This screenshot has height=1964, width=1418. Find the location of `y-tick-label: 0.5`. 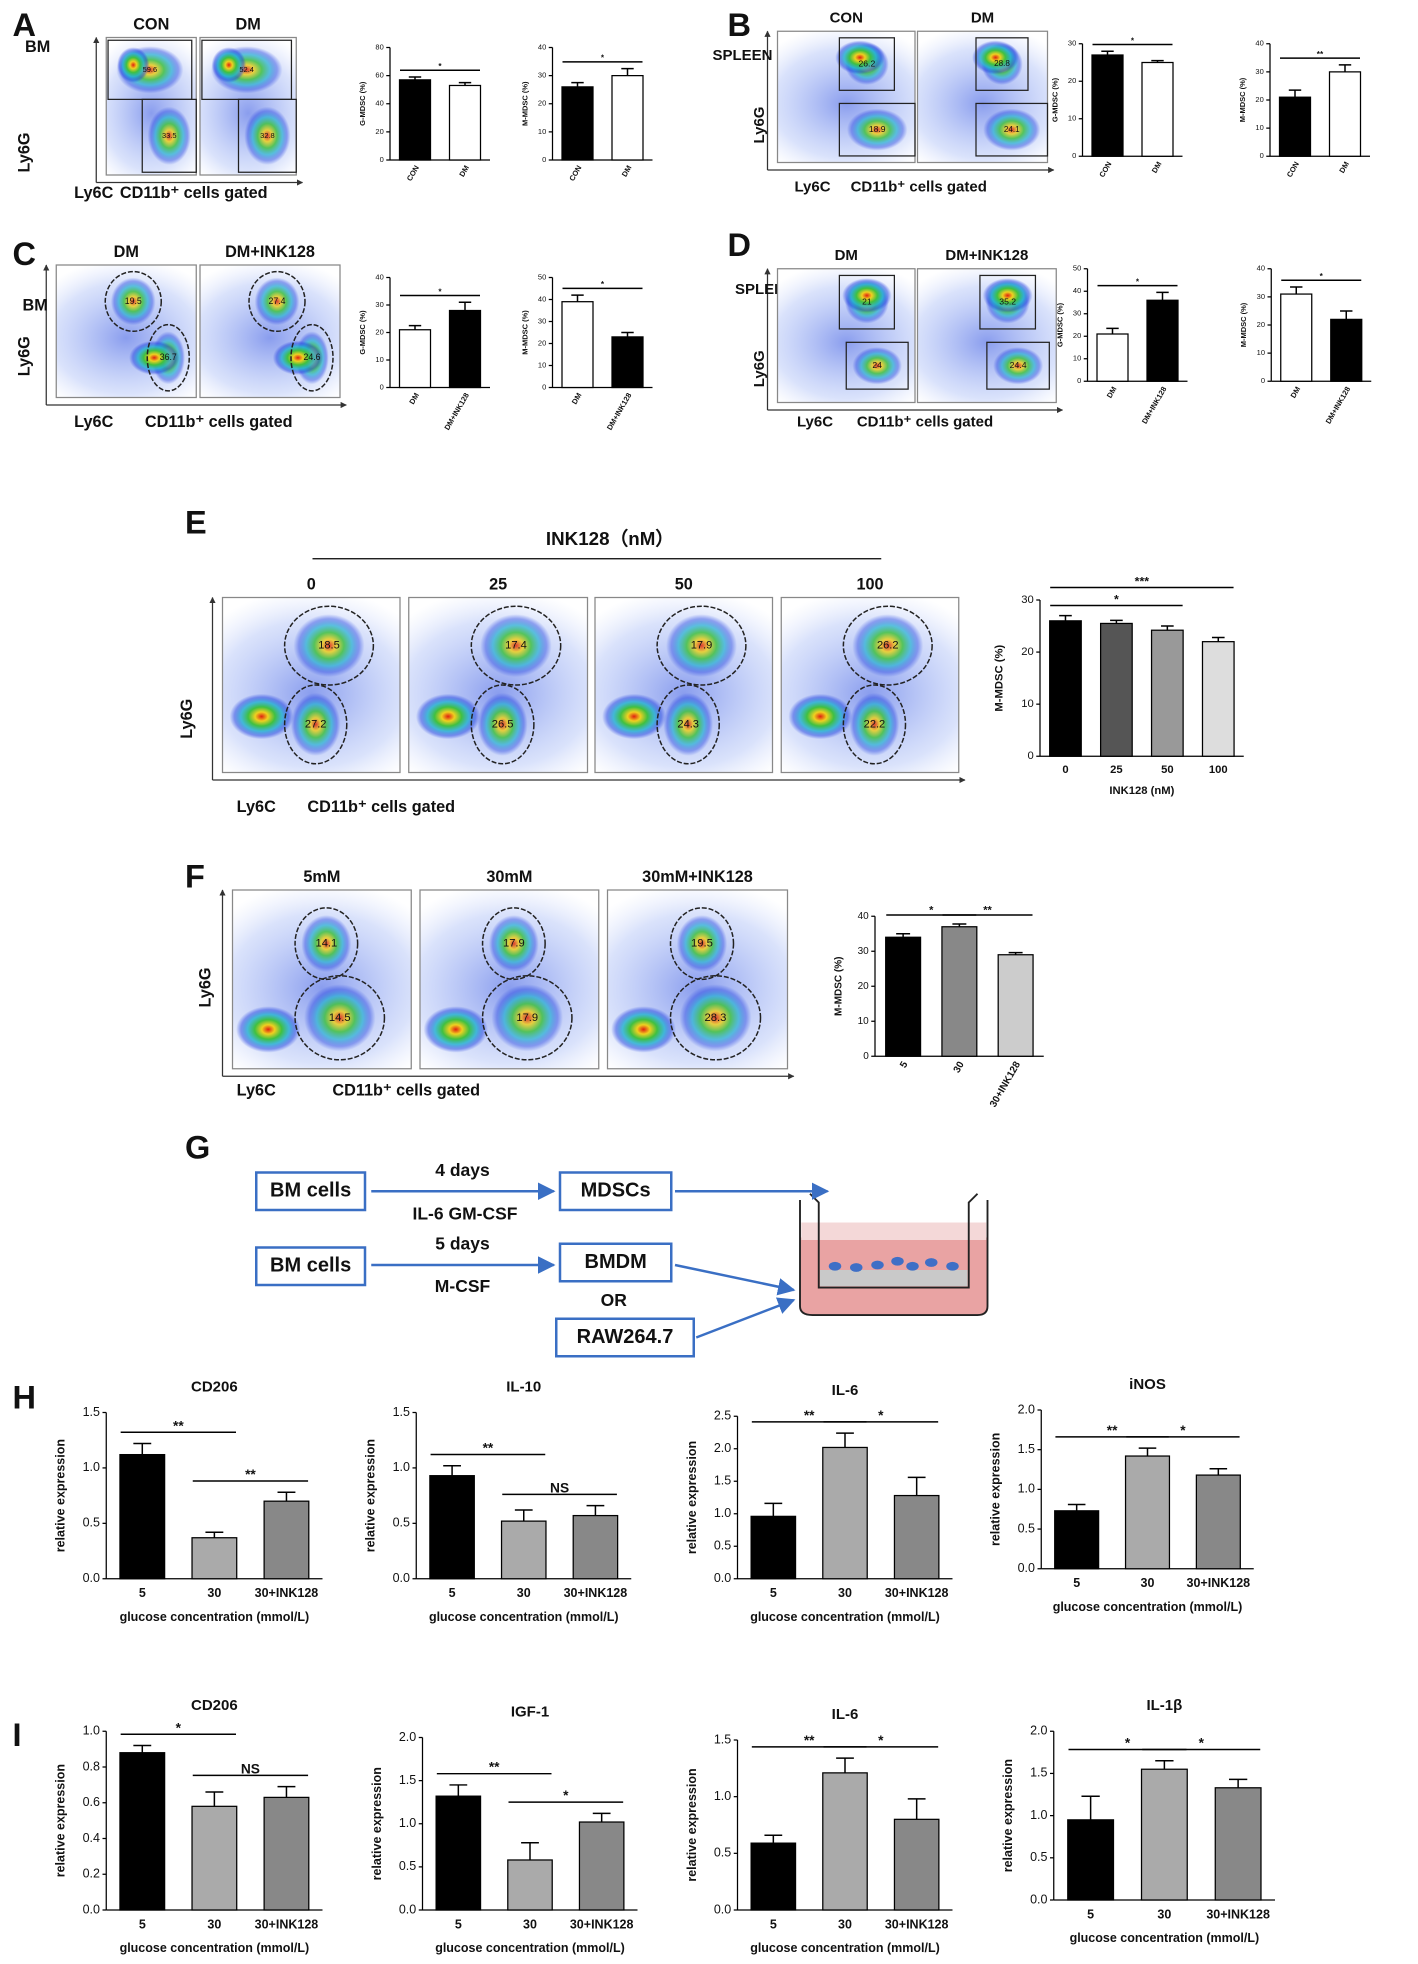

y-tick-label: 0.5 is located at coordinates (1038, 1857).